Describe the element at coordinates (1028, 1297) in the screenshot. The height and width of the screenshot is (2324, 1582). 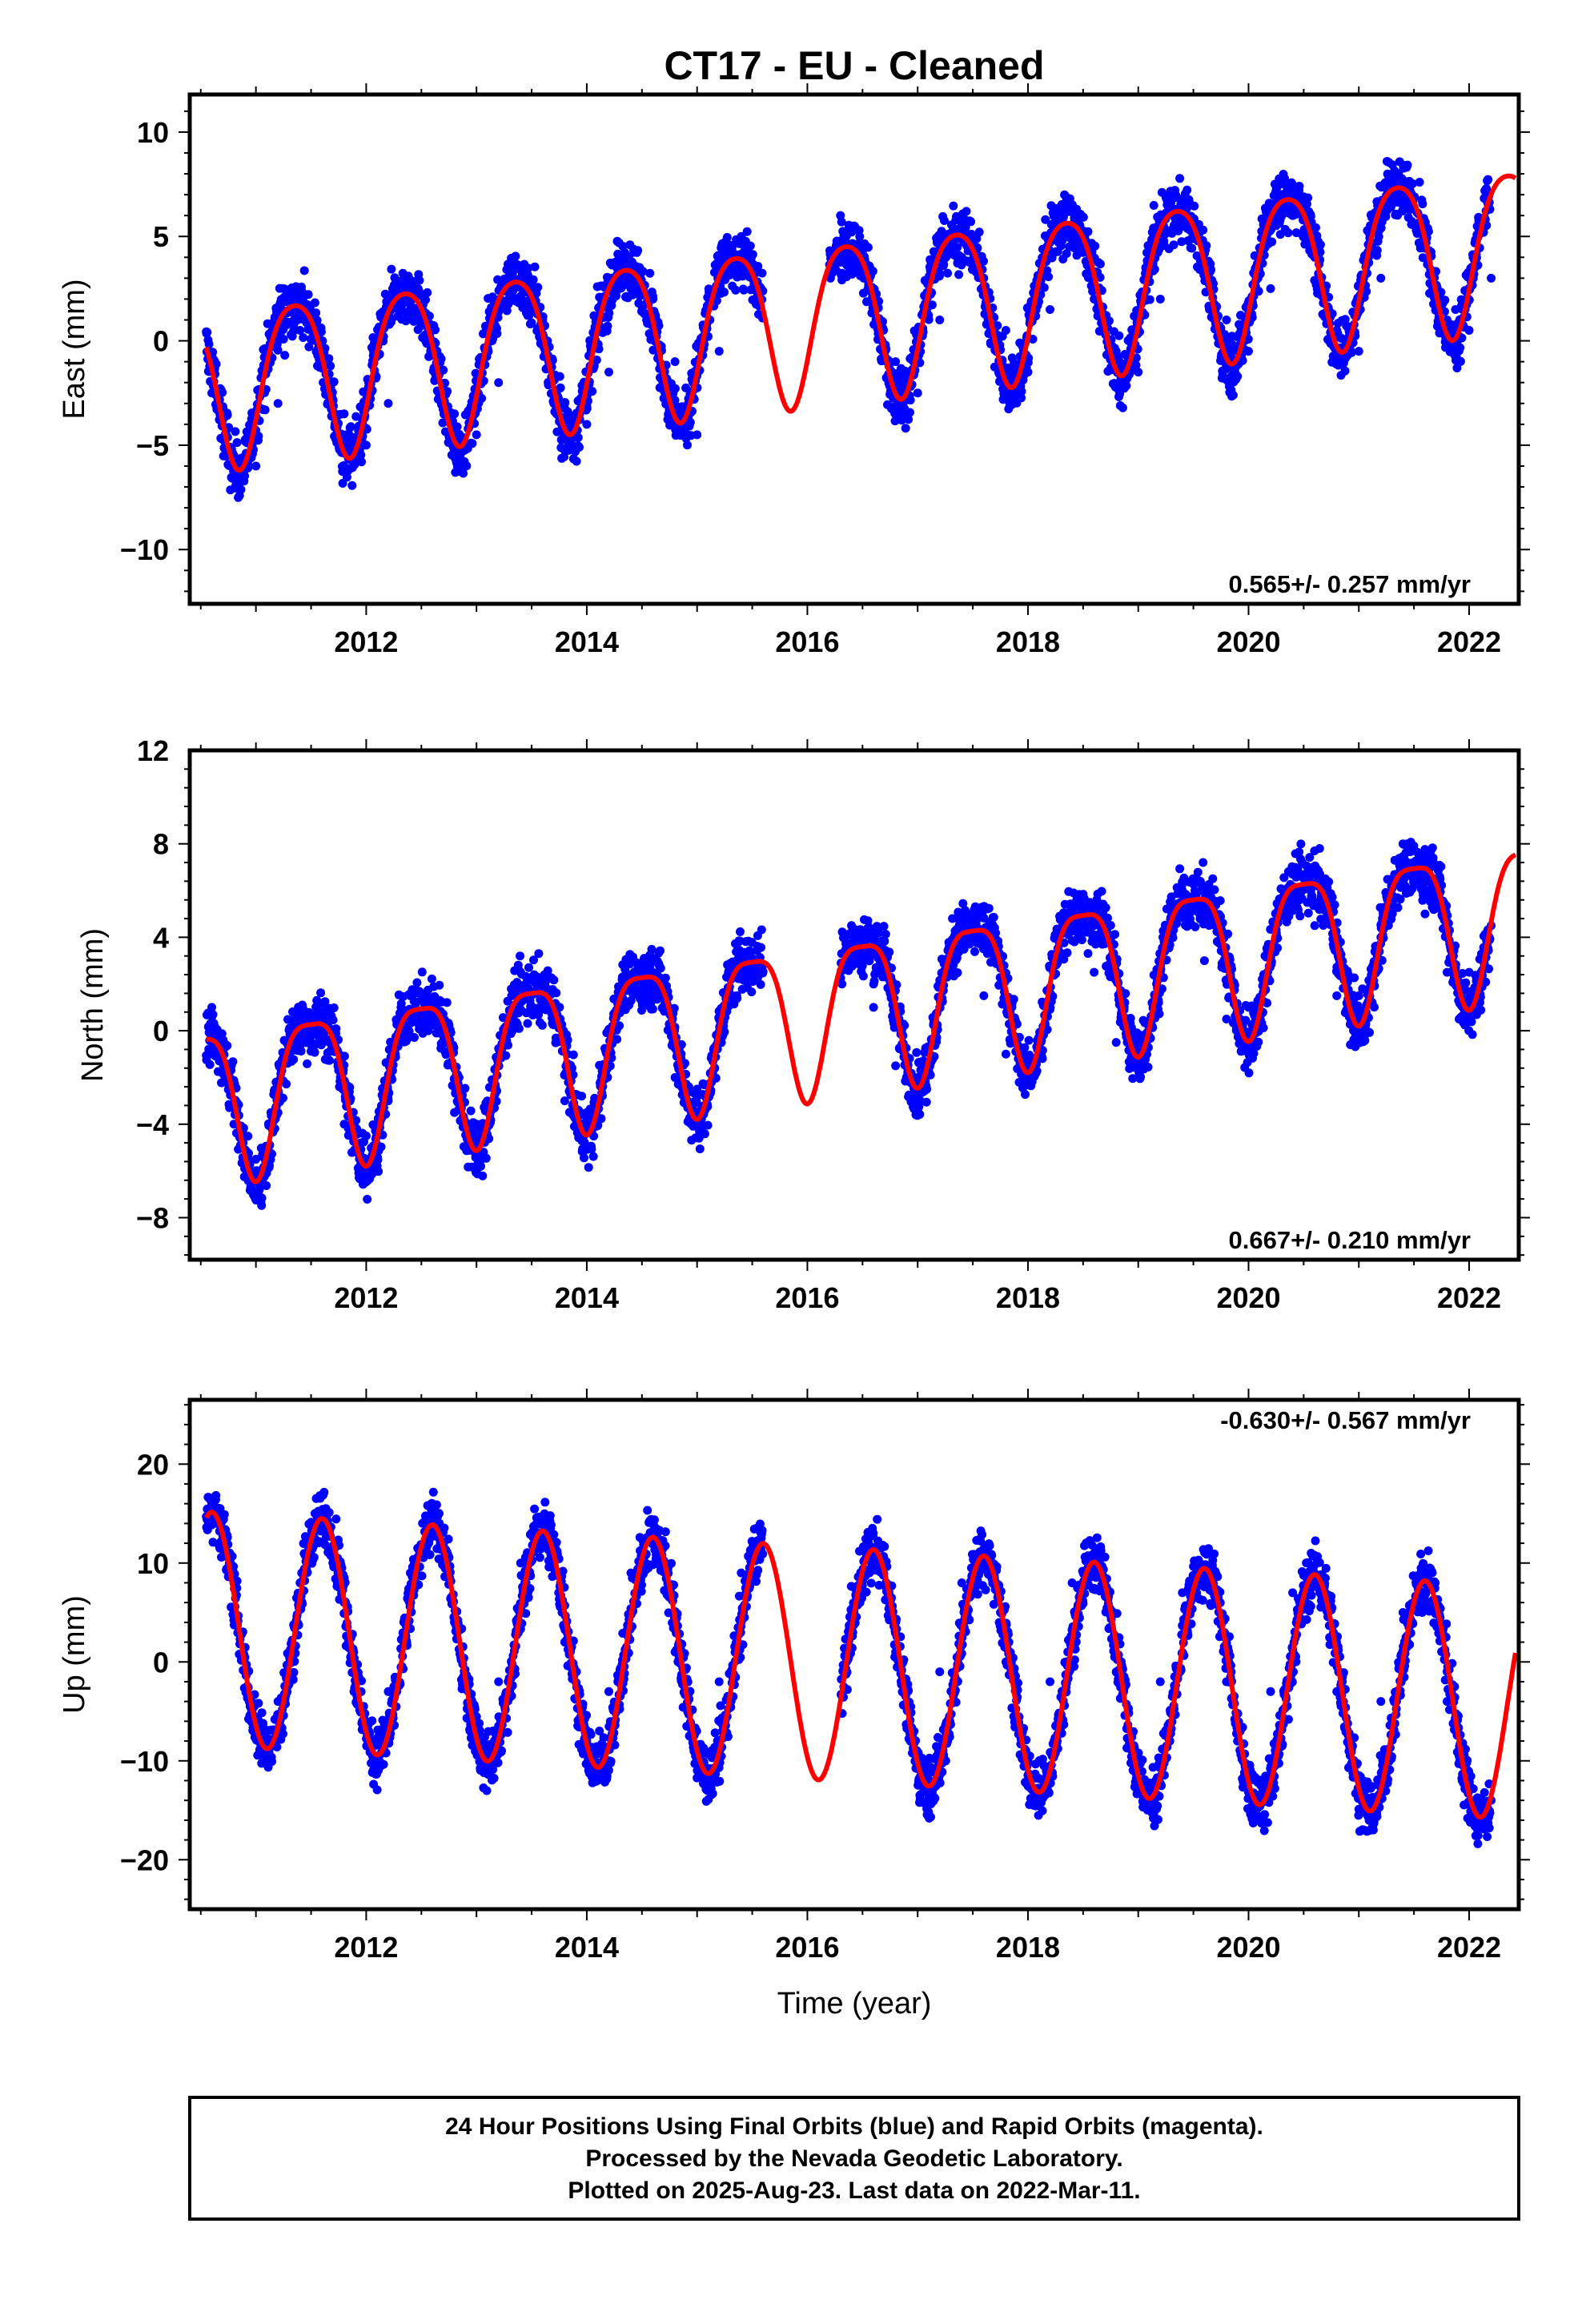
I see `north-x-tick-label: 2018` at that location.